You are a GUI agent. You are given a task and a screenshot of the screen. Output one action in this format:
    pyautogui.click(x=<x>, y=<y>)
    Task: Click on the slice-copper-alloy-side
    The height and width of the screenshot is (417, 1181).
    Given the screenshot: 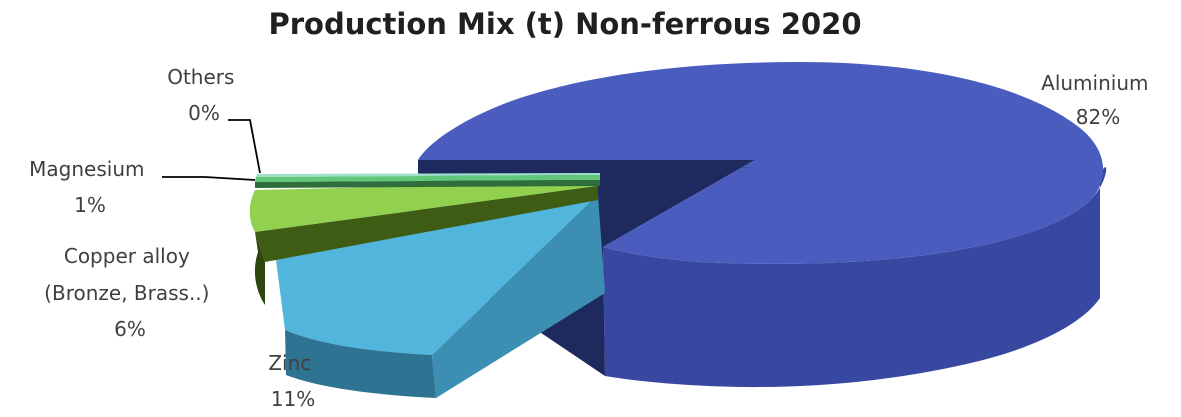 What is the action you would take?
    pyautogui.click(x=426, y=224)
    